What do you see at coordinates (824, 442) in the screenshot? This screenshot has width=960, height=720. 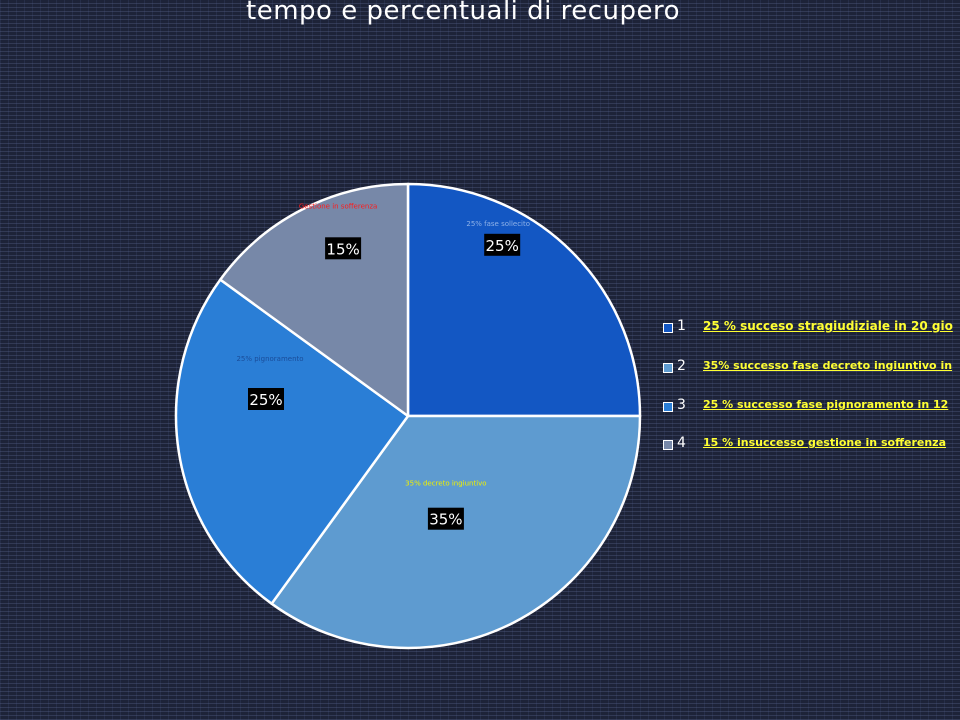 I see `legend-text-4: 15 % insuccesso gestione in sofferenza` at bounding box center [824, 442].